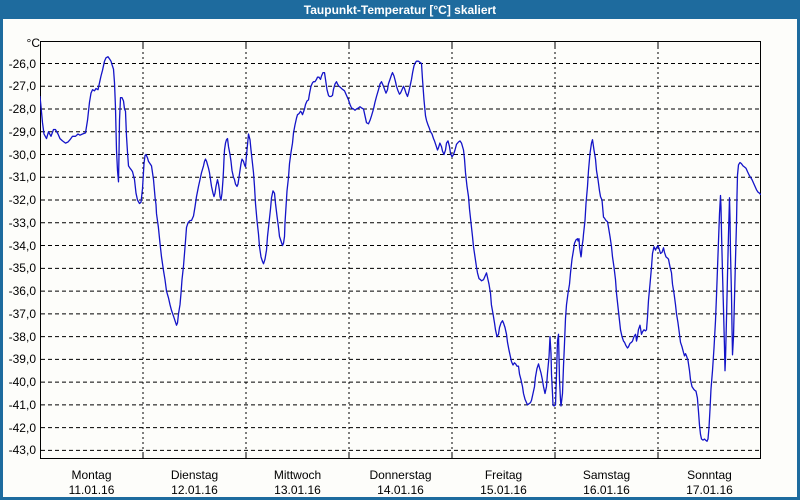 The width and height of the screenshot is (800, 500). I want to click on x-day-date-label: 14.01.16, so click(400, 490).